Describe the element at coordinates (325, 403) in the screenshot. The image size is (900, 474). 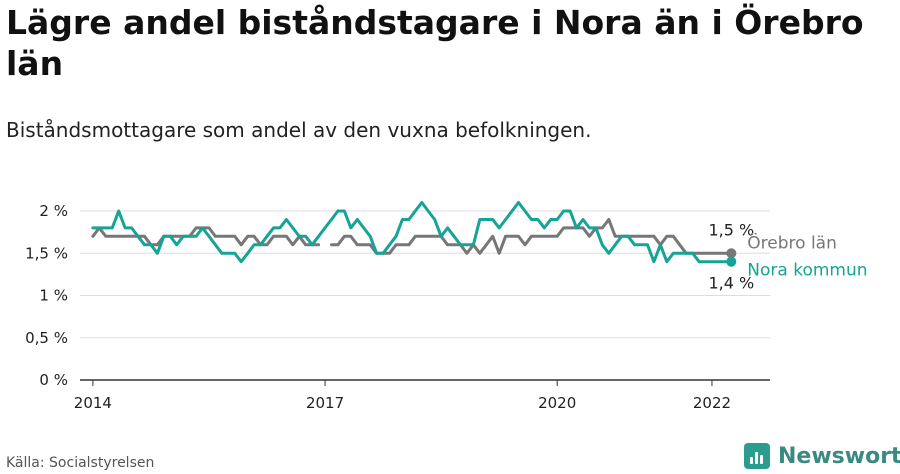
I see `x-tick-label: 2017` at that location.